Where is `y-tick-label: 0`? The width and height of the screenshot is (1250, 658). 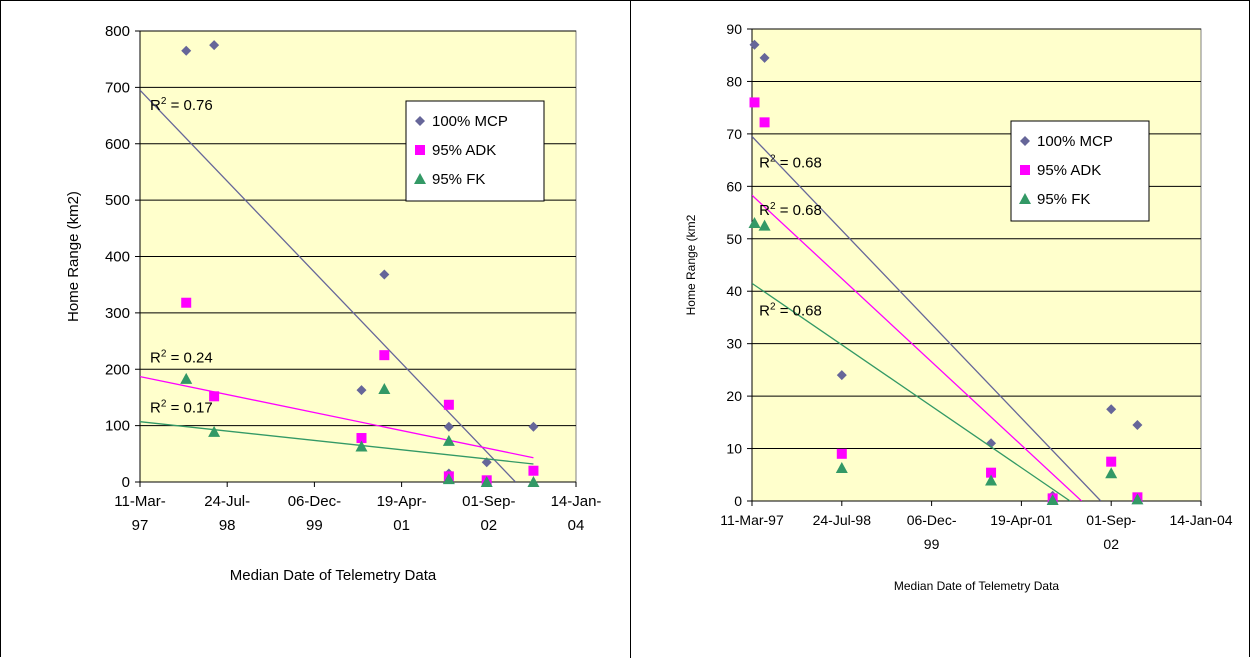
y-tick-label: 0 is located at coordinates (738, 501).